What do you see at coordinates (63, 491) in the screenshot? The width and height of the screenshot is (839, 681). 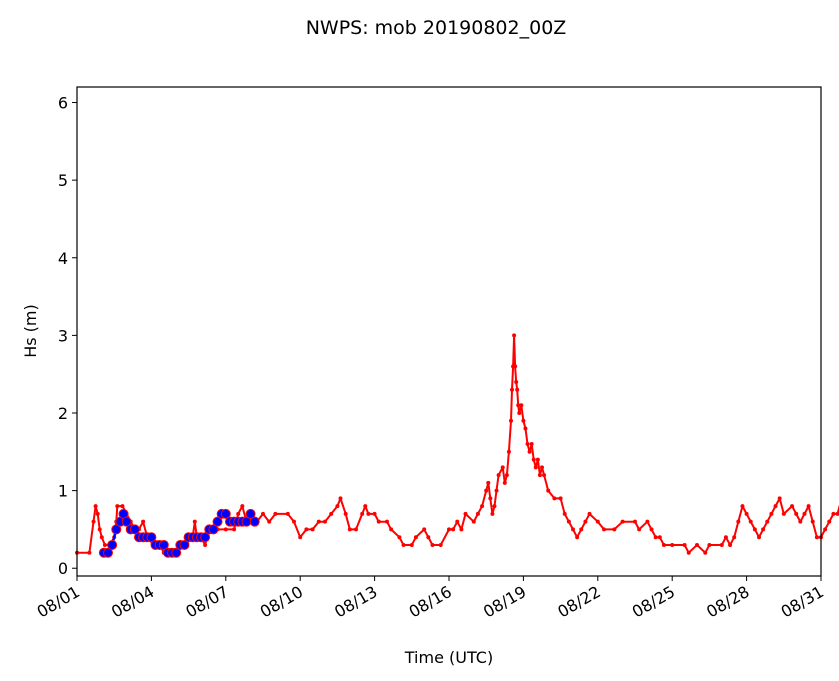 I see `y-tick-label: 1` at bounding box center [63, 491].